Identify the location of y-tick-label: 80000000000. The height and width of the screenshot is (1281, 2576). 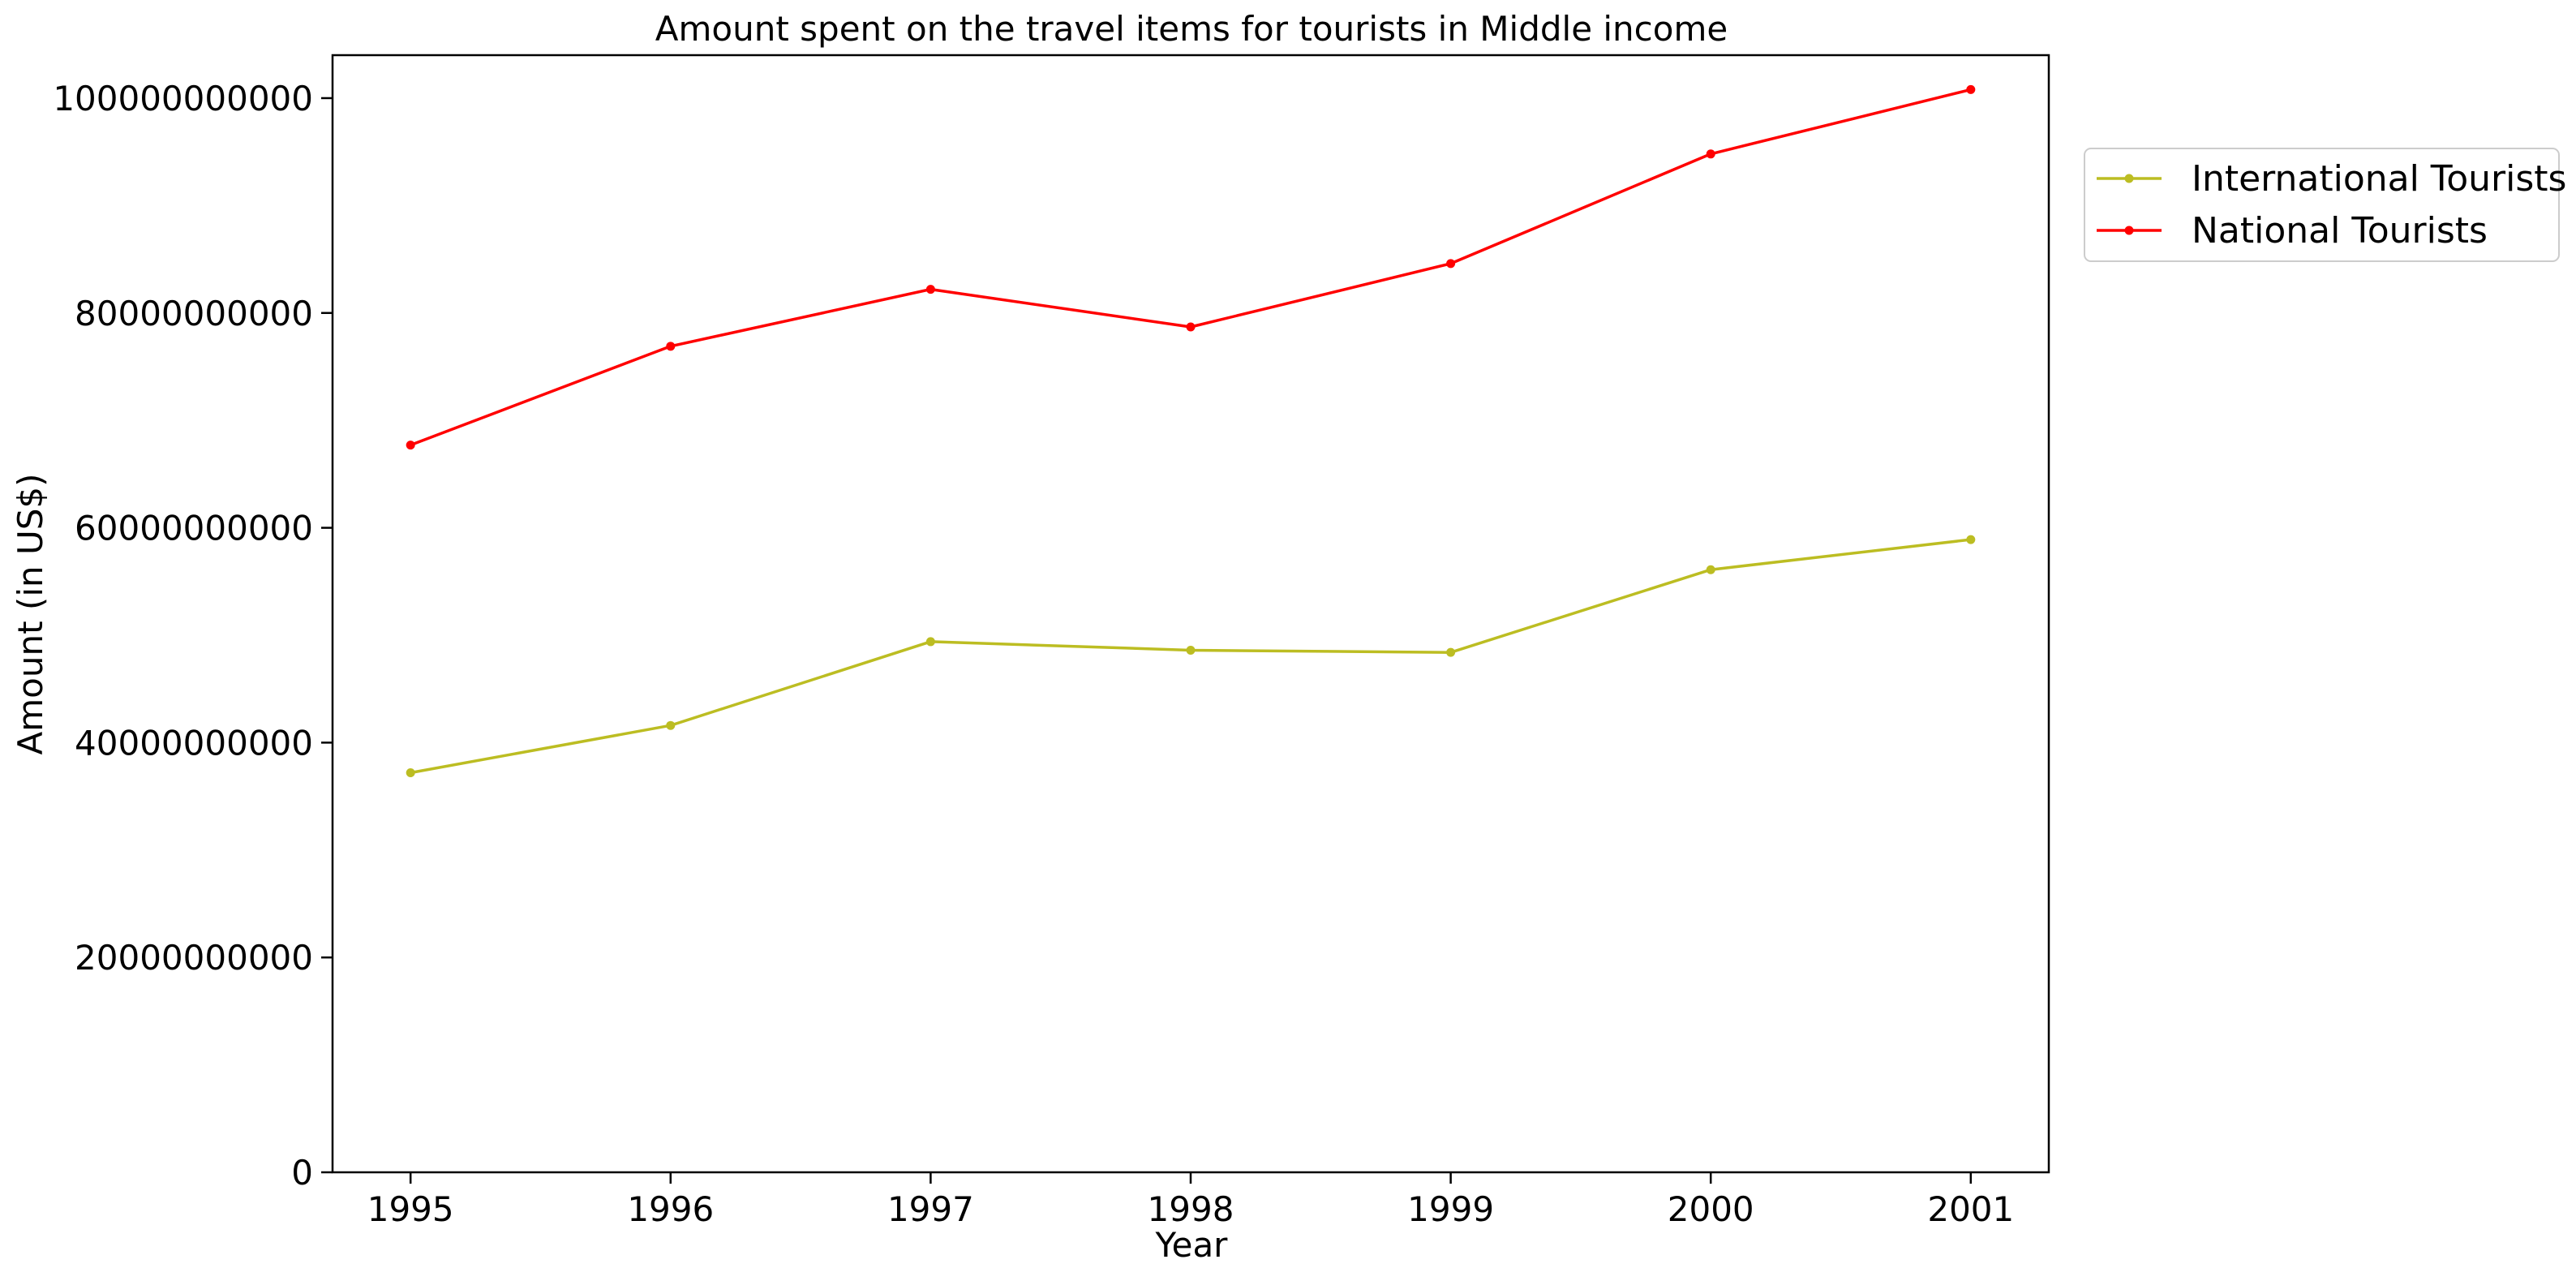
(194, 313).